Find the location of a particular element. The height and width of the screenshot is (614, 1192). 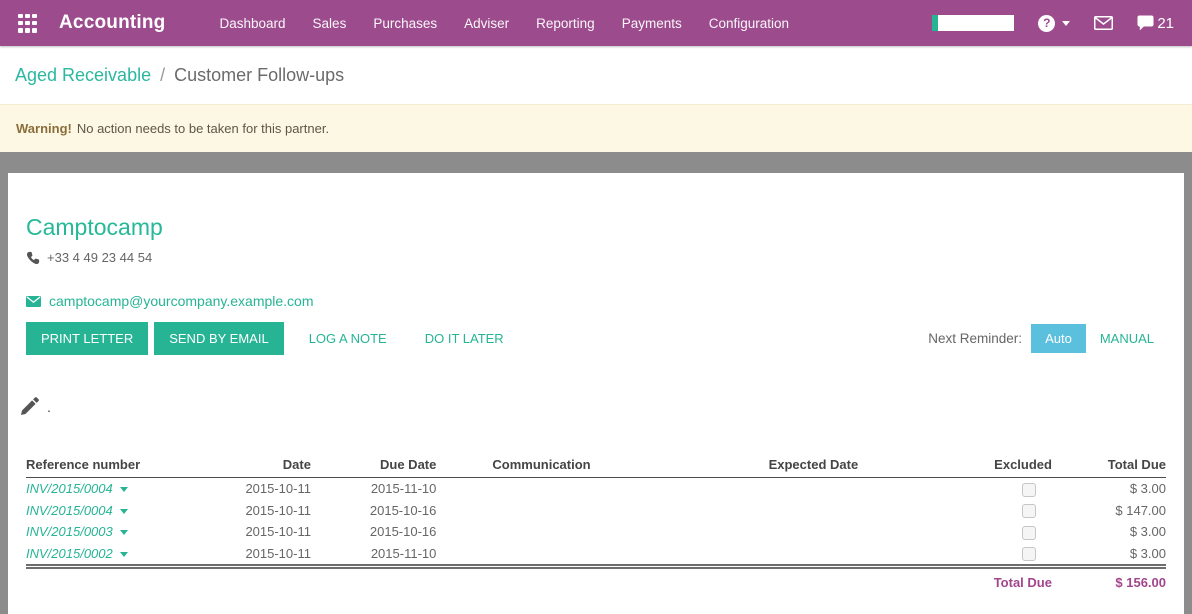

phone-icon is located at coordinates (33, 257).